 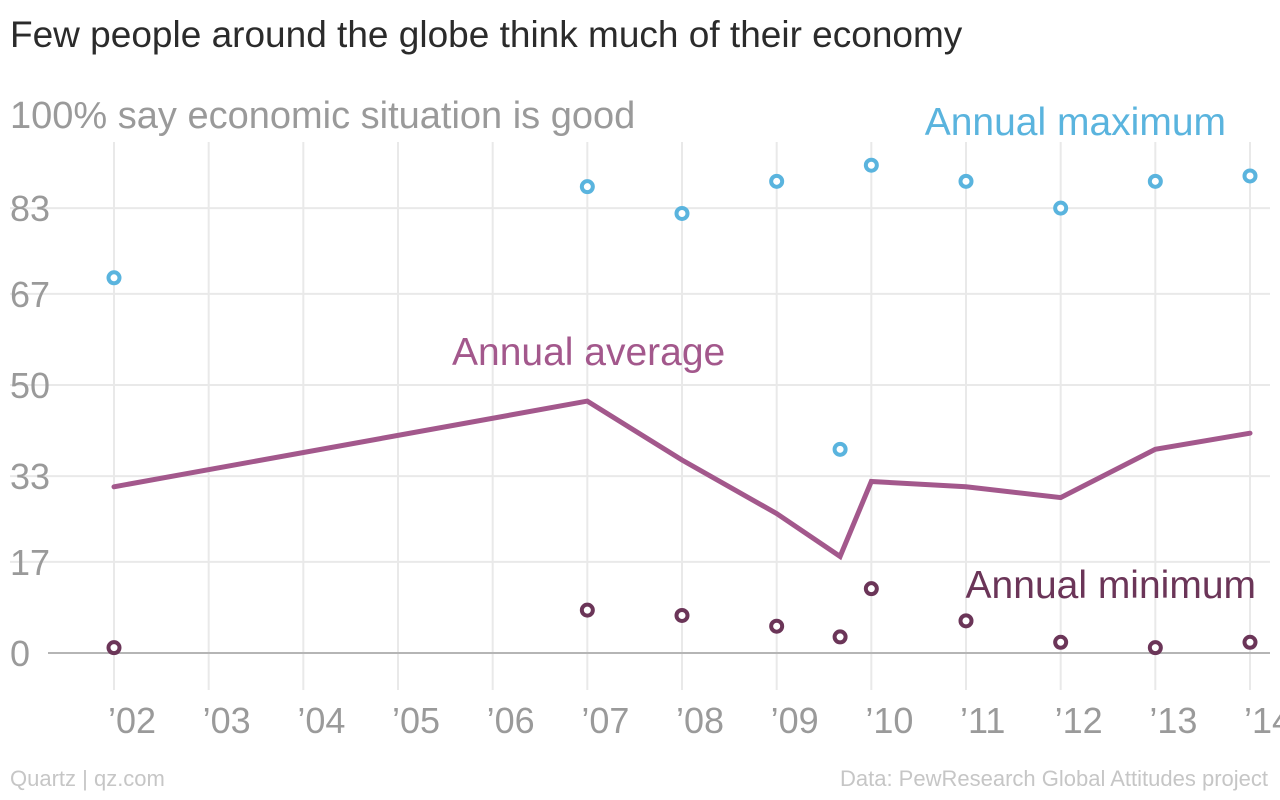 I want to click on x-tick-label-2004: ’04, so click(x=321, y=720).